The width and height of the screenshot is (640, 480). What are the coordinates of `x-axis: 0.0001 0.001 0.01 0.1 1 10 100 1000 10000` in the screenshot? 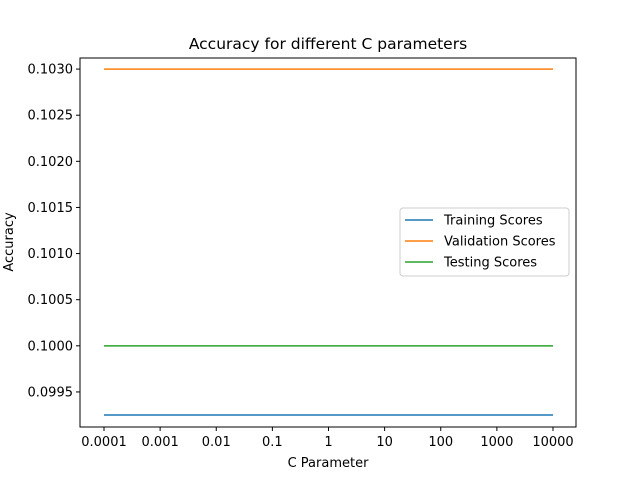 It's located at (327, 438).